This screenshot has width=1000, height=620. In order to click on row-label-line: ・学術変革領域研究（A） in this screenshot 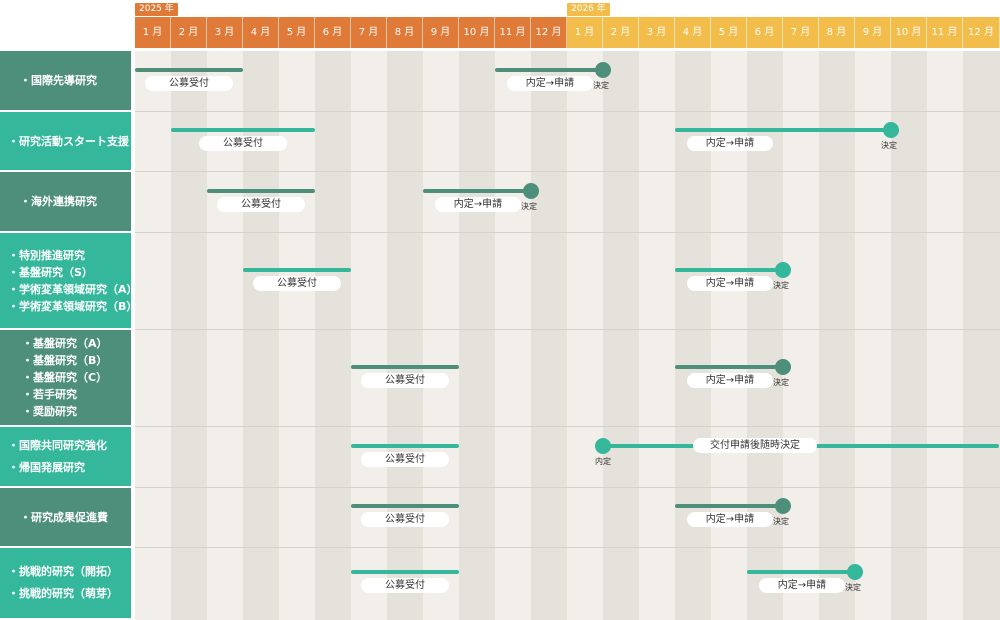, I will do `click(73, 289)`.